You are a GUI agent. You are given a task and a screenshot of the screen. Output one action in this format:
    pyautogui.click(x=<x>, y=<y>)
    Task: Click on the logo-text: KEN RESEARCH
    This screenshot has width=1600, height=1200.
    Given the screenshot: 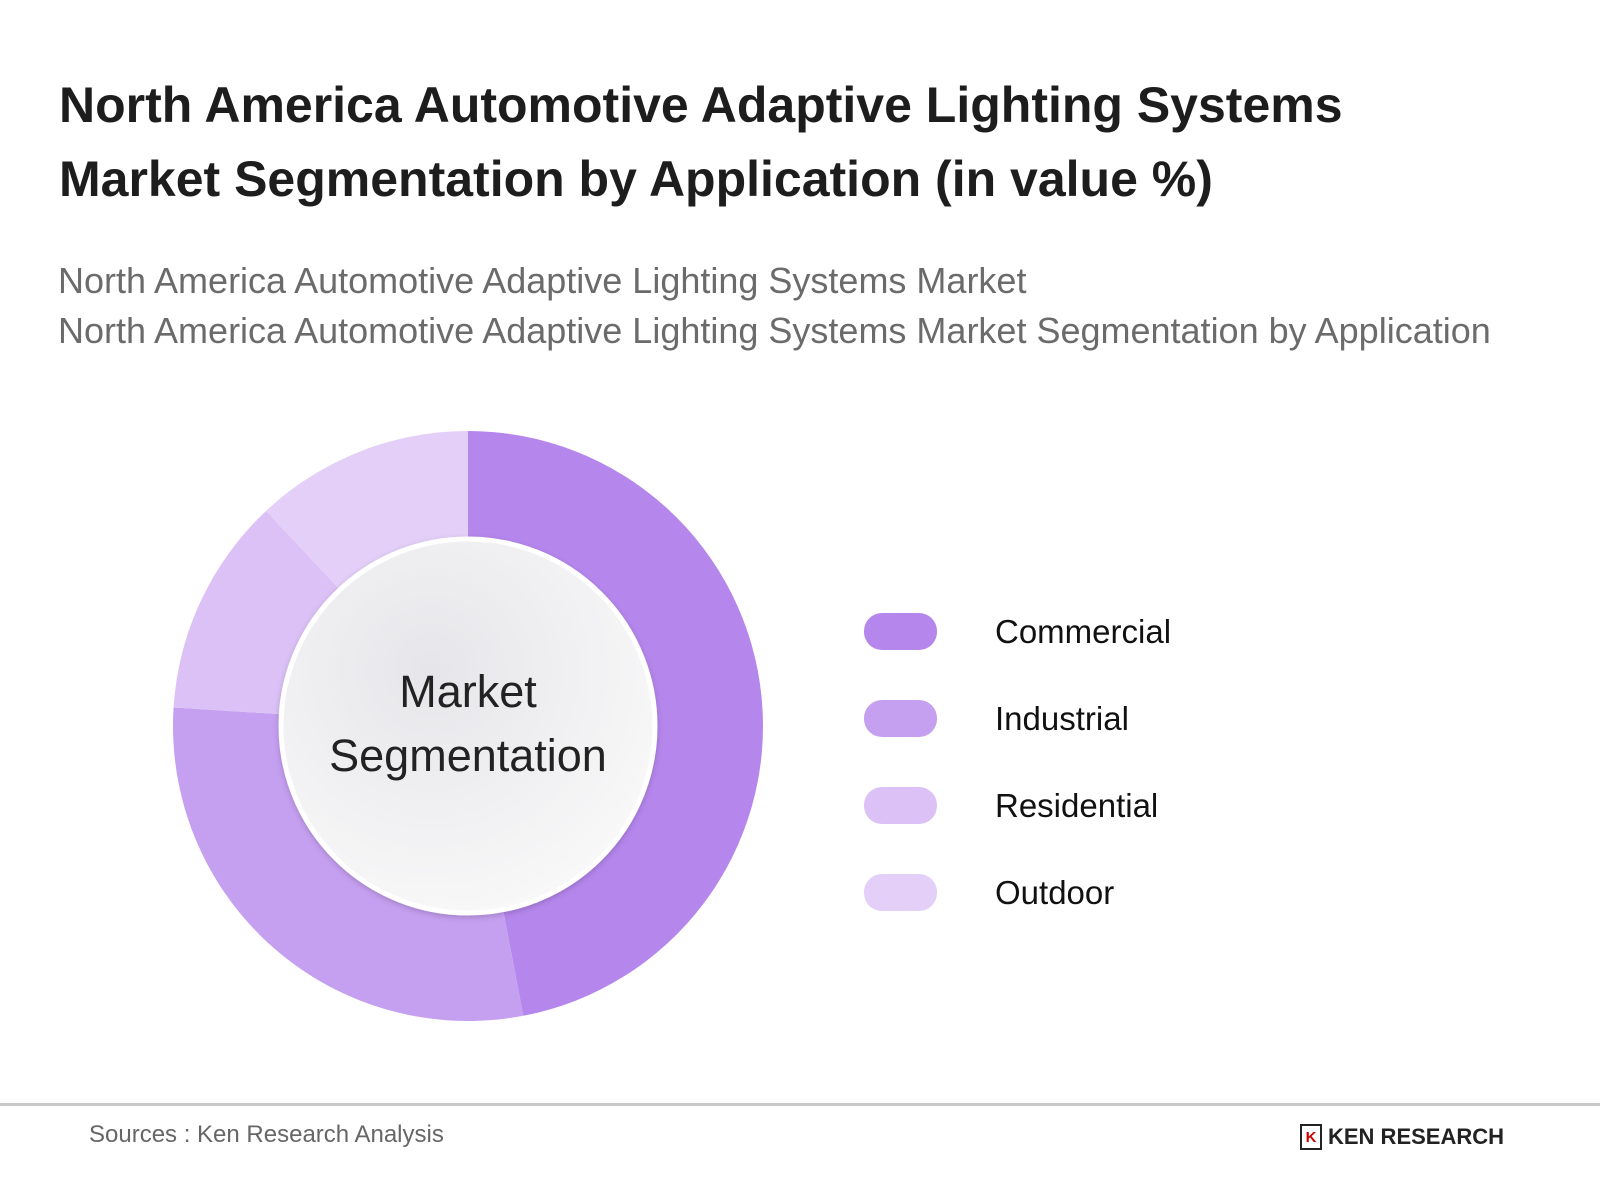 What is the action you would take?
    pyautogui.click(x=1416, y=1136)
    